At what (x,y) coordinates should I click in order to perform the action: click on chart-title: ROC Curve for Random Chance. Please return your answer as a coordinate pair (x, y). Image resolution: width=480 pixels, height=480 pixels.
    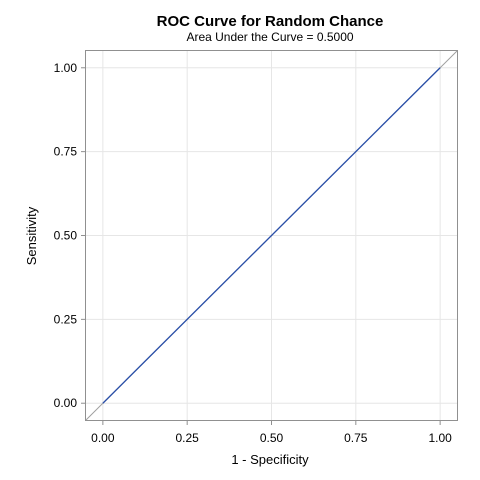
    Looking at the image, I should click on (270, 21).